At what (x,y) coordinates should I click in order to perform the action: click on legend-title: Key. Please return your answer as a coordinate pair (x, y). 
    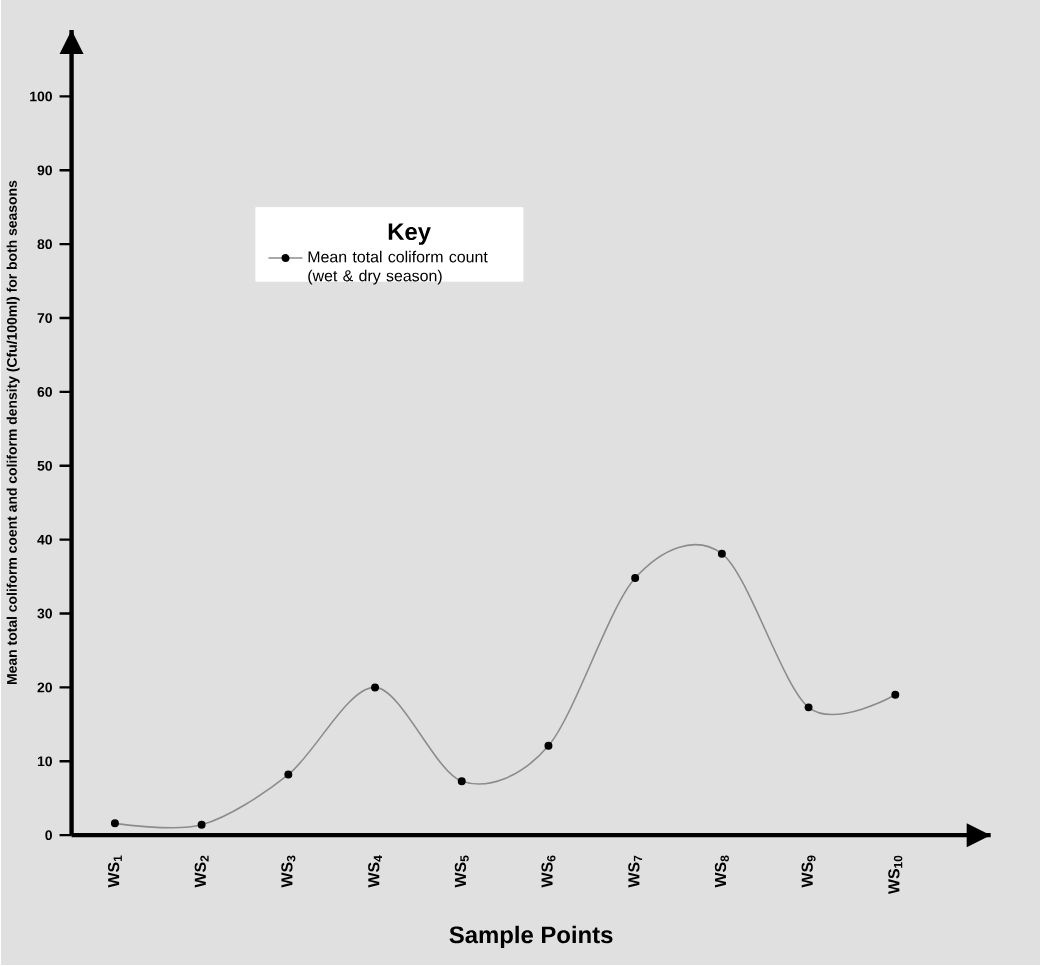
    Looking at the image, I should click on (409, 234).